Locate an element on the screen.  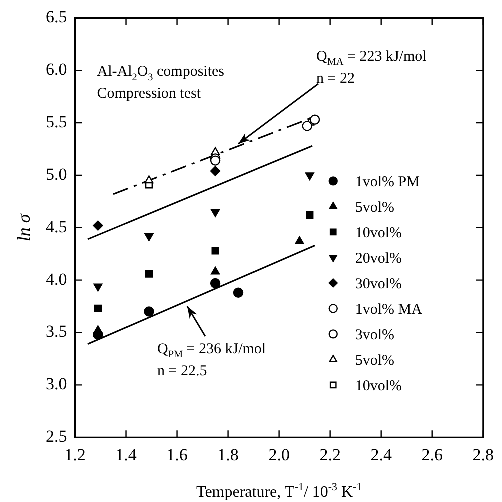
x-tick-label: 2.8 is located at coordinates (483, 454).